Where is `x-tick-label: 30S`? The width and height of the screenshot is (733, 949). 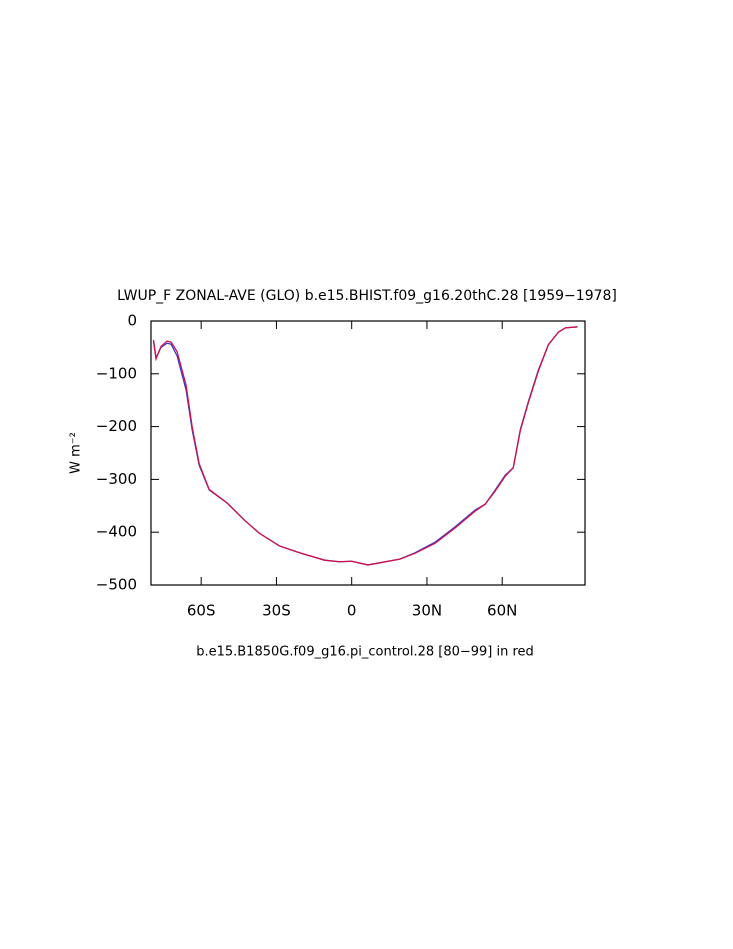
x-tick-label: 30S is located at coordinates (276, 611).